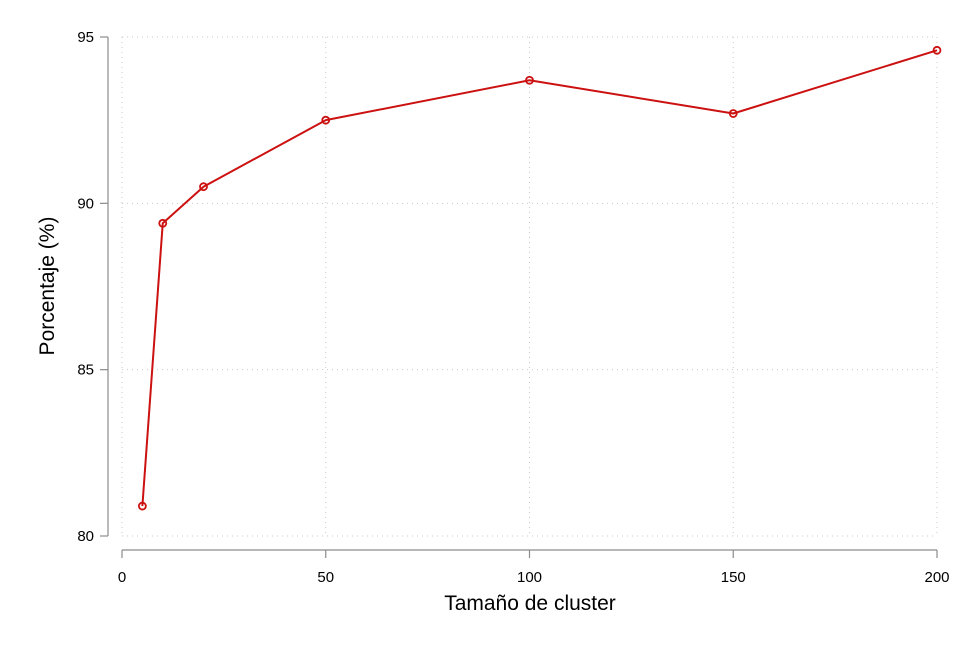 The width and height of the screenshot is (975, 650). I want to click on y-tick-label: 85, so click(85, 370).